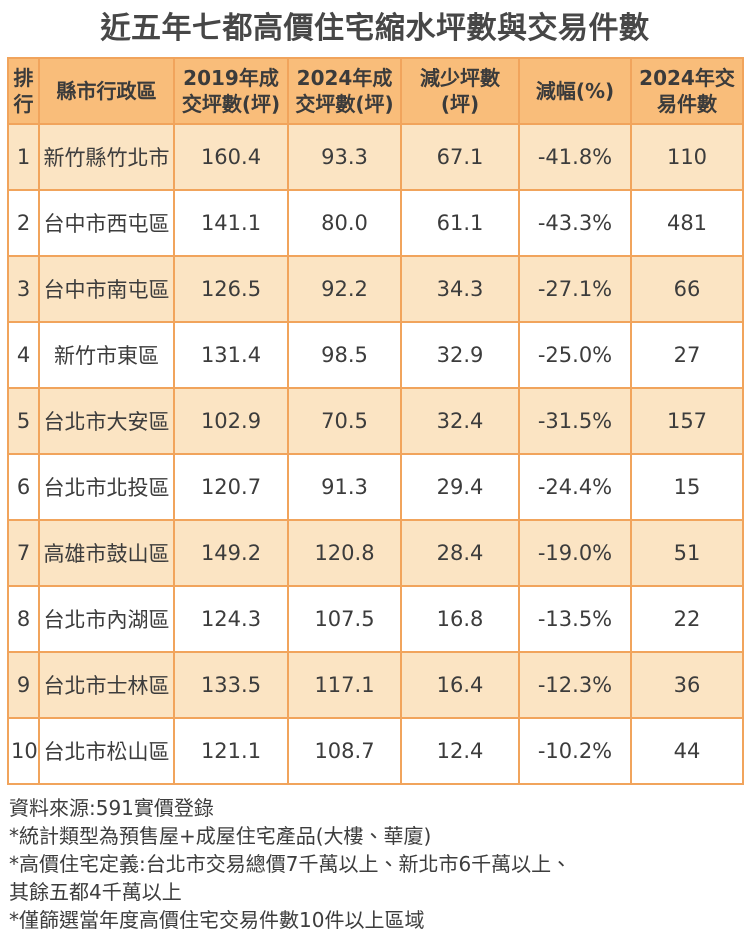  I want to click on rank-cell: 7, so click(23, 553).